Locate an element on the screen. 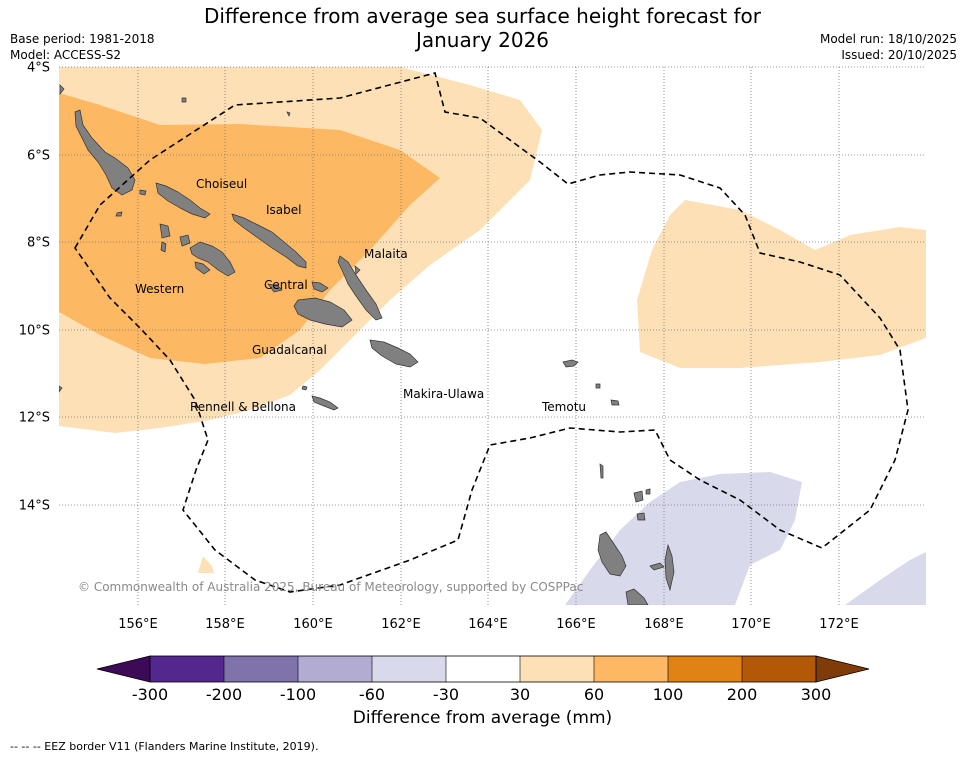 The height and width of the screenshot is (758, 965). colorbar-tick-100: 100 is located at coordinates (668, 694).